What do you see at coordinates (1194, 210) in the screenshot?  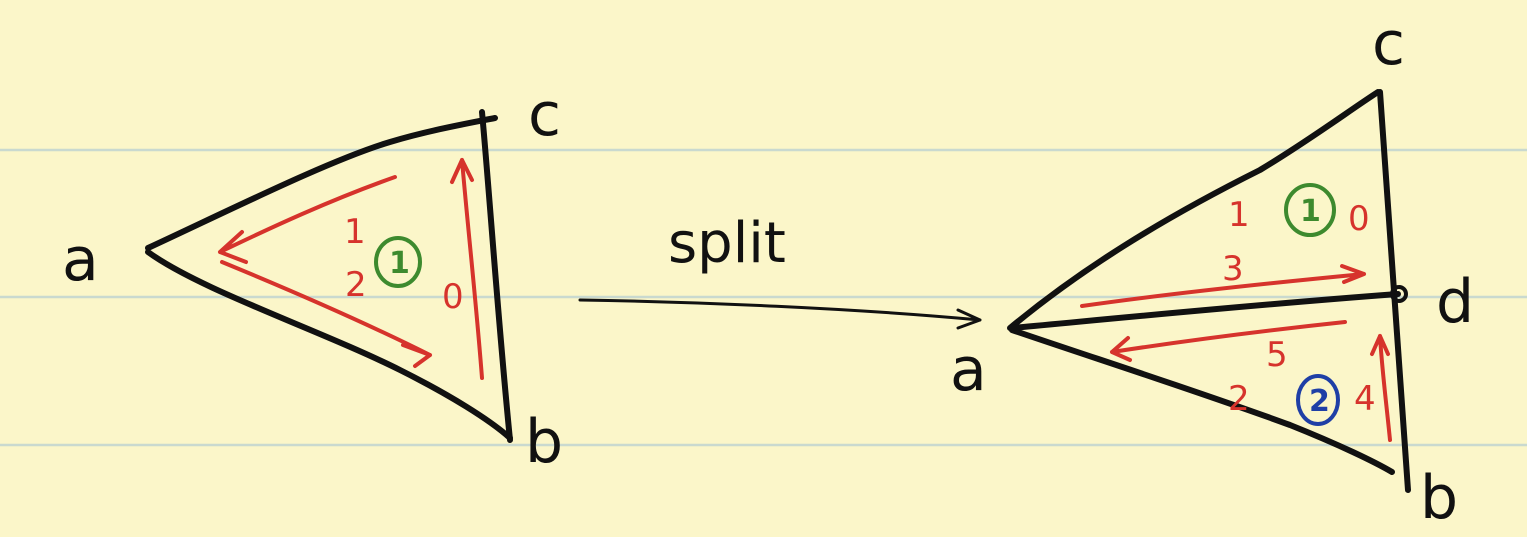 I see `right-edge-ac` at bounding box center [1194, 210].